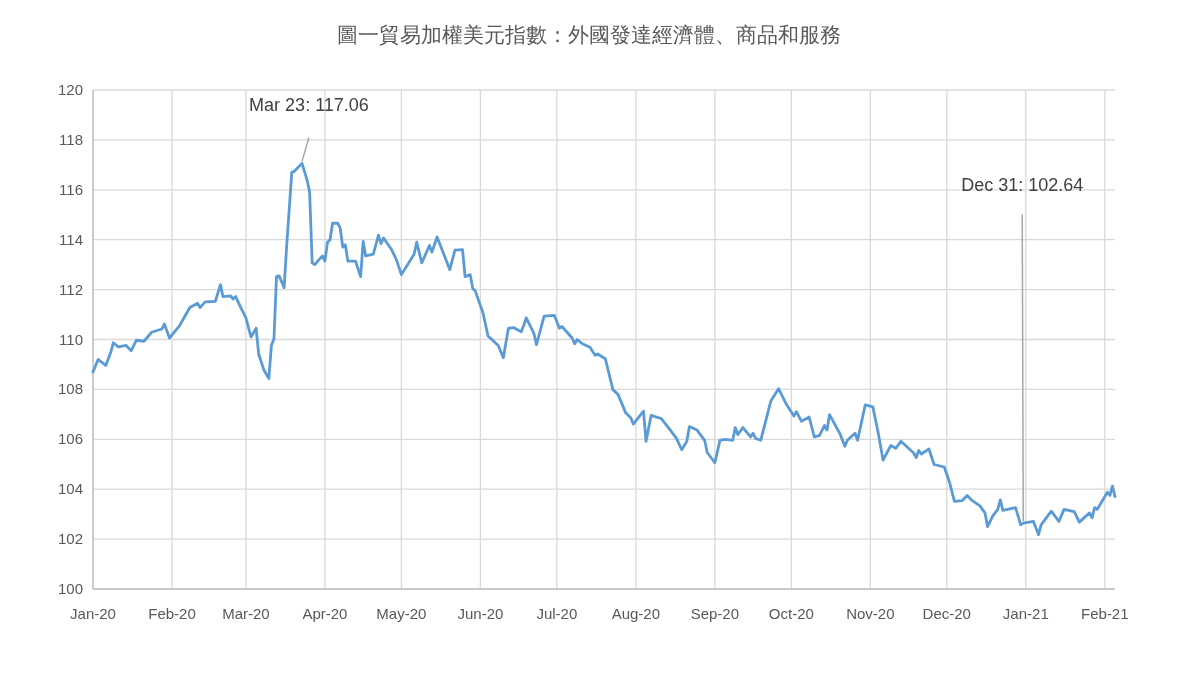 The width and height of the screenshot is (1177, 691). I want to click on x-tick-label: Feb-21, so click(1105, 613).